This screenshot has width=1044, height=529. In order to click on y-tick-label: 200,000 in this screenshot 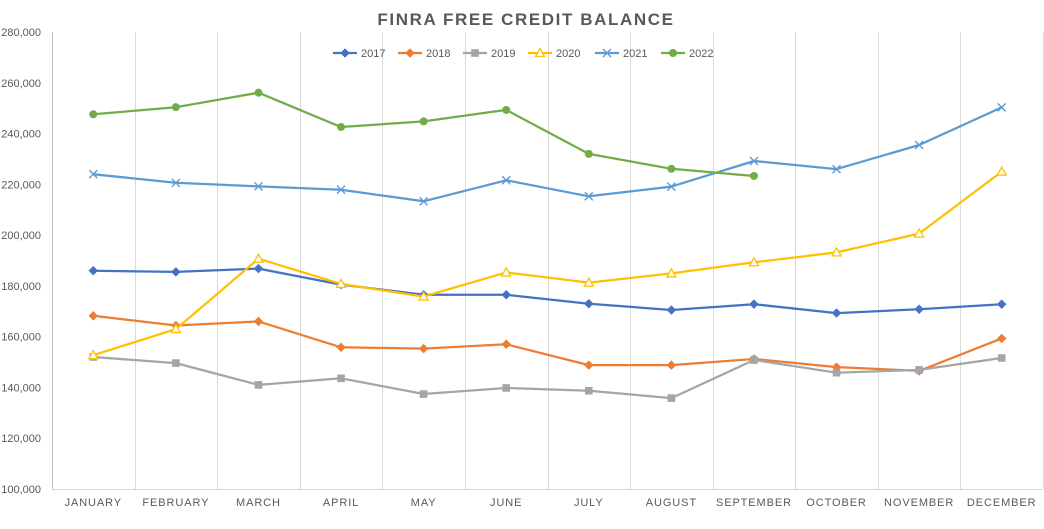, I will do `click(21, 236)`.